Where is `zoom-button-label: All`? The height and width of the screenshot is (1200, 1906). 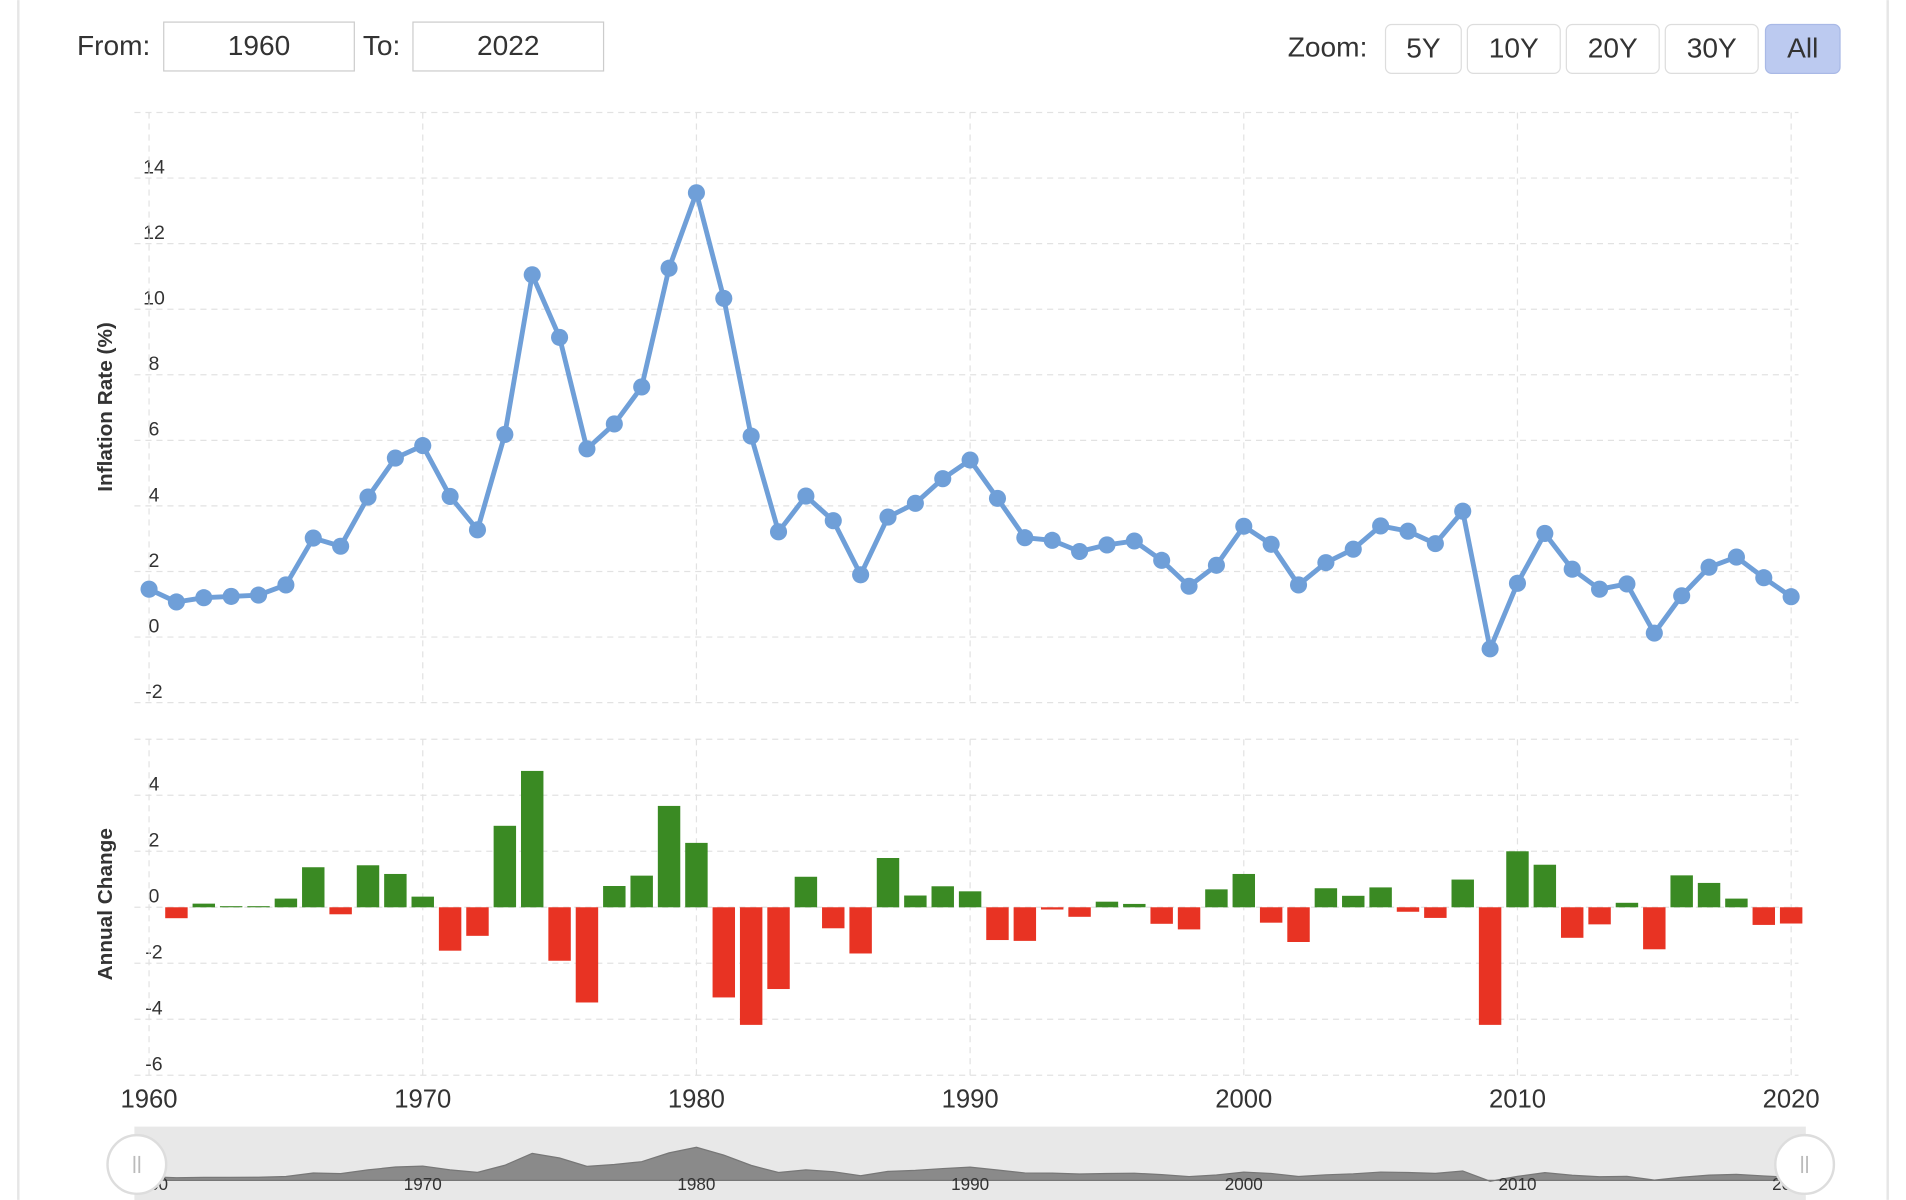 zoom-button-label: All is located at coordinates (1802, 48).